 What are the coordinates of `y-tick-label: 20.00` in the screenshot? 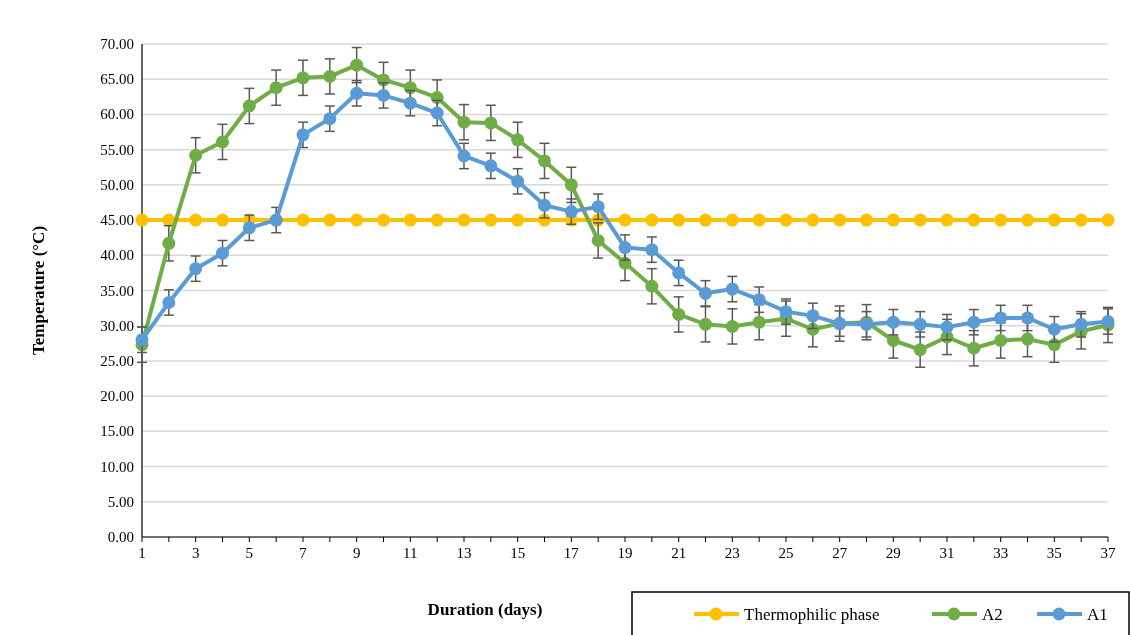 It's located at (117, 396).